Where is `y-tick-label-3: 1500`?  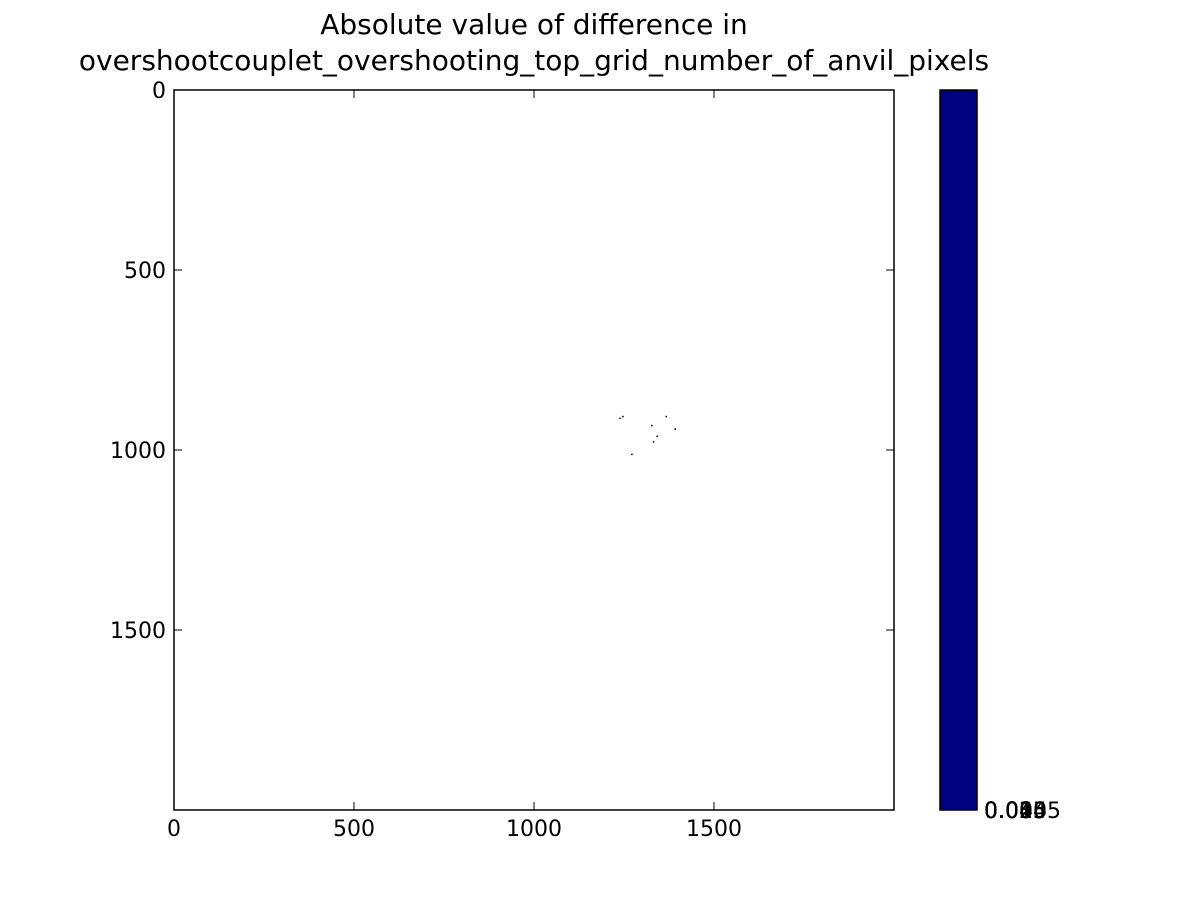 y-tick-label-3: 1500 is located at coordinates (138, 631).